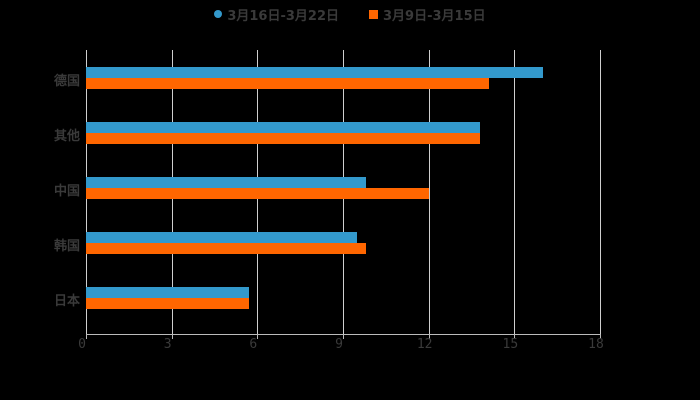 Image resolution: width=700 pixels, height=400 pixels. Describe the element at coordinates (218, 14) in the screenshot. I see `legend-circle-icon` at that location.